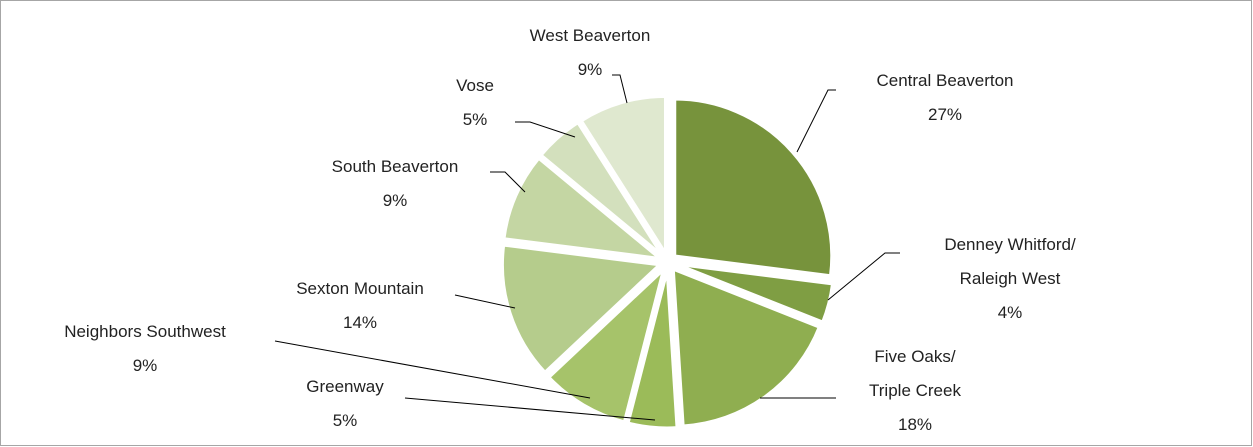 The width and height of the screenshot is (1253, 447). Describe the element at coordinates (360, 288) in the screenshot. I see `data-label-name: Sexton Mountain` at that location.